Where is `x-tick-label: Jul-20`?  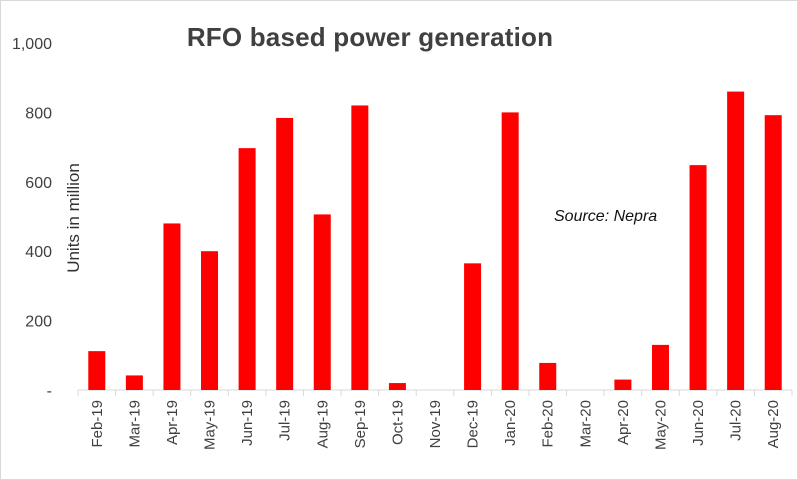
x-tick-label: Jul-20 is located at coordinates (736, 420).